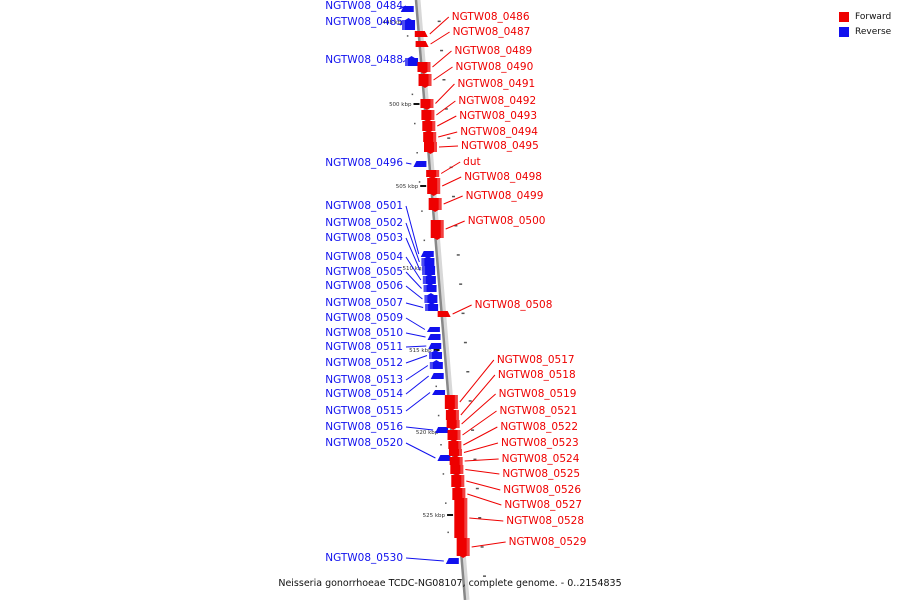 The image size is (900, 600). I want to click on gene-feature-dut, so click(433, 174).